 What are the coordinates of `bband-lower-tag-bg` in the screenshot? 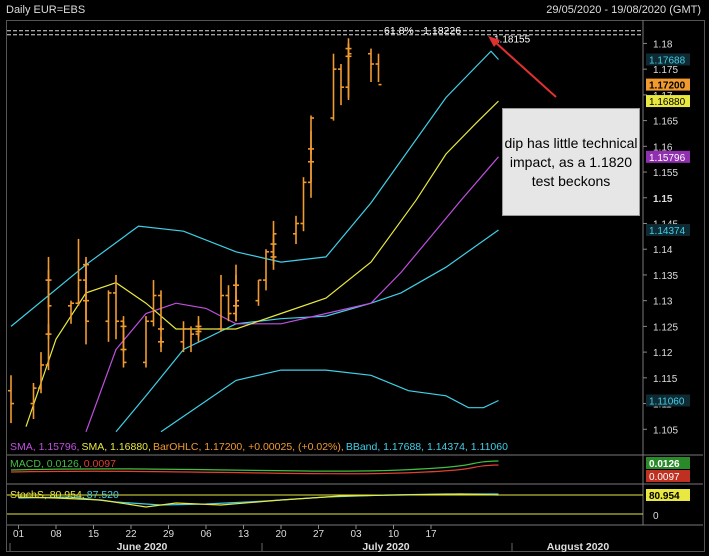 It's located at (668, 400).